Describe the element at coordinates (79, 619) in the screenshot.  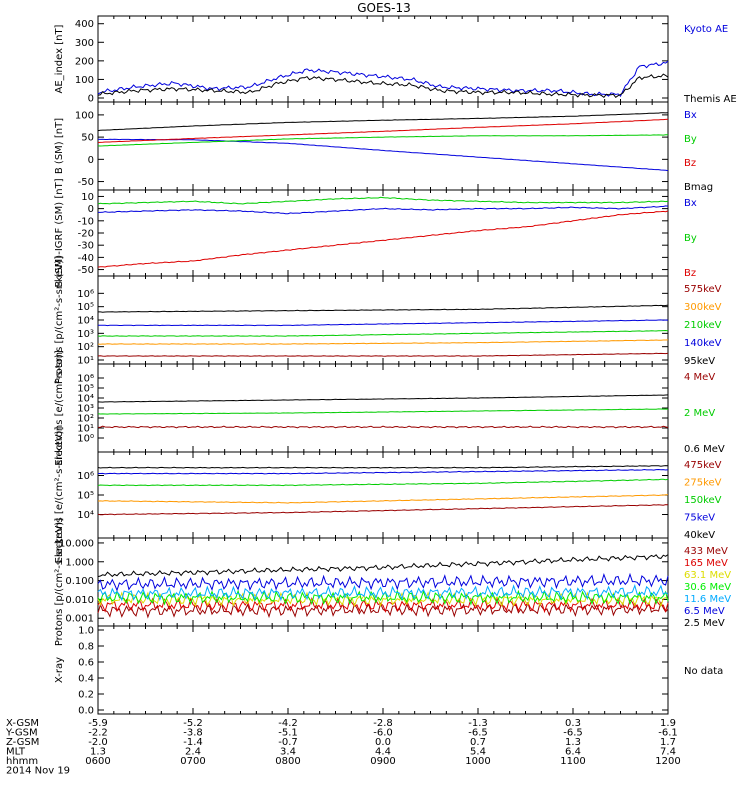
I see `y-tick-label: 0.001` at that location.